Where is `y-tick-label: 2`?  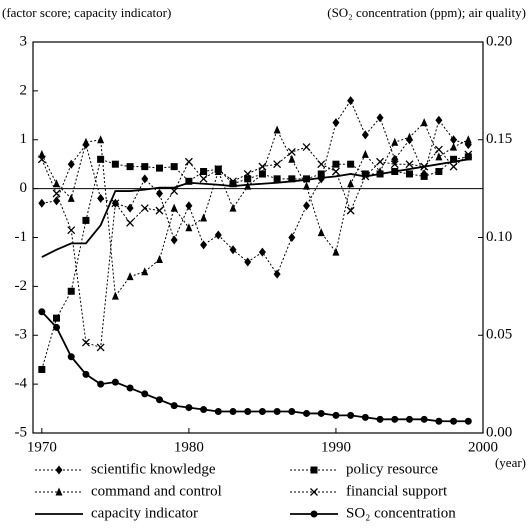 y-tick-label: 2 is located at coordinates (24, 90).